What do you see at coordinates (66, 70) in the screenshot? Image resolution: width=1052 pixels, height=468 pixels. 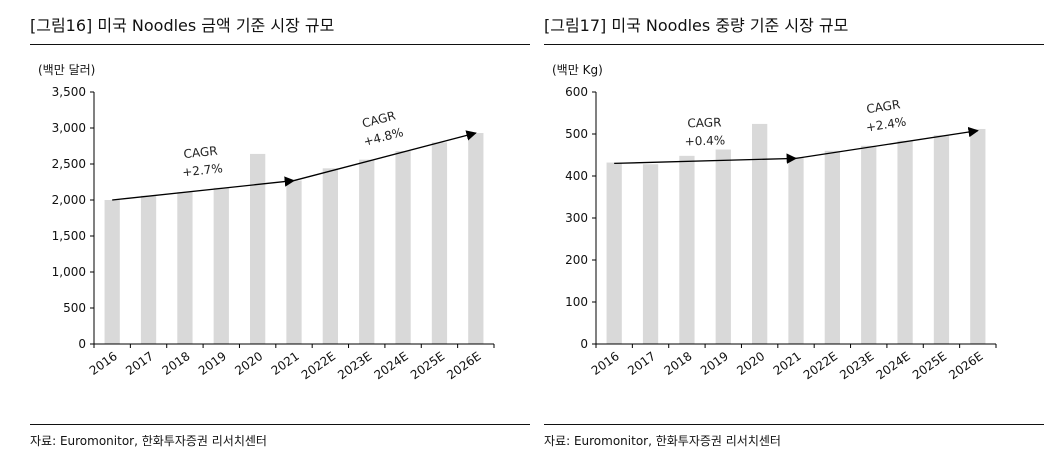 I see `y-axis-unit-label: (백만 달러)` at bounding box center [66, 70].